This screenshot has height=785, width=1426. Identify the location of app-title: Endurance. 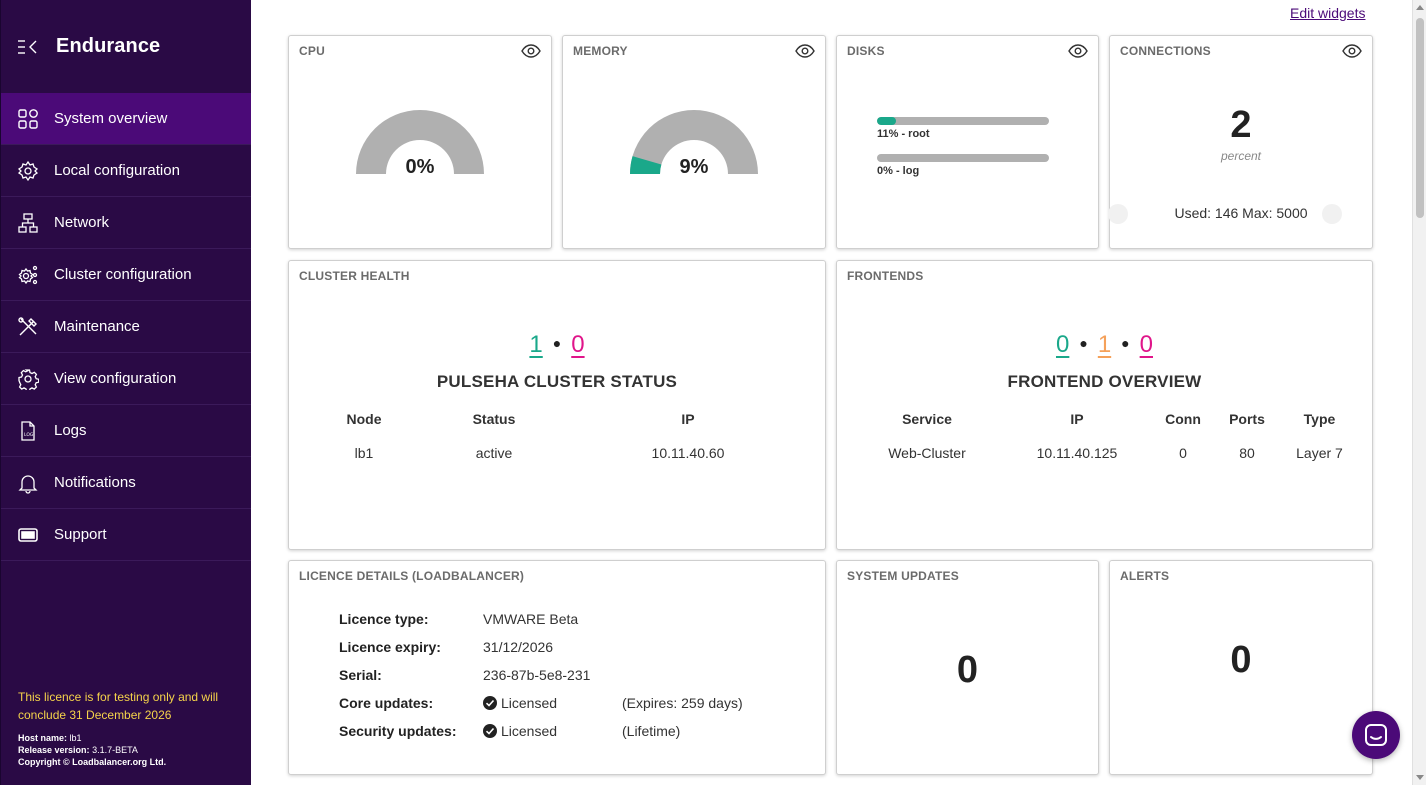
(108, 46).